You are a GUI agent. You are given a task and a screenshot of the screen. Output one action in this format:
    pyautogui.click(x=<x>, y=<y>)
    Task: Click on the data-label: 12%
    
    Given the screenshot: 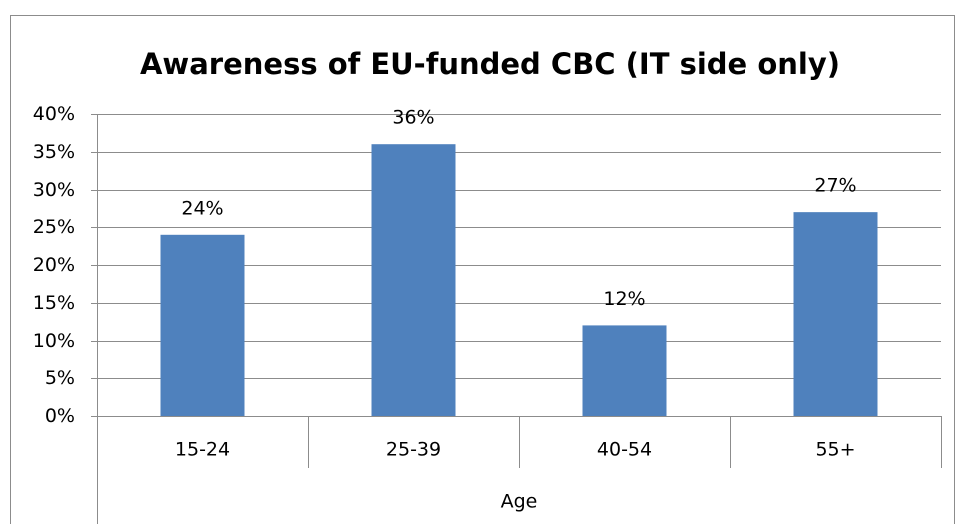 What is the action you would take?
    pyautogui.click(x=624, y=299)
    